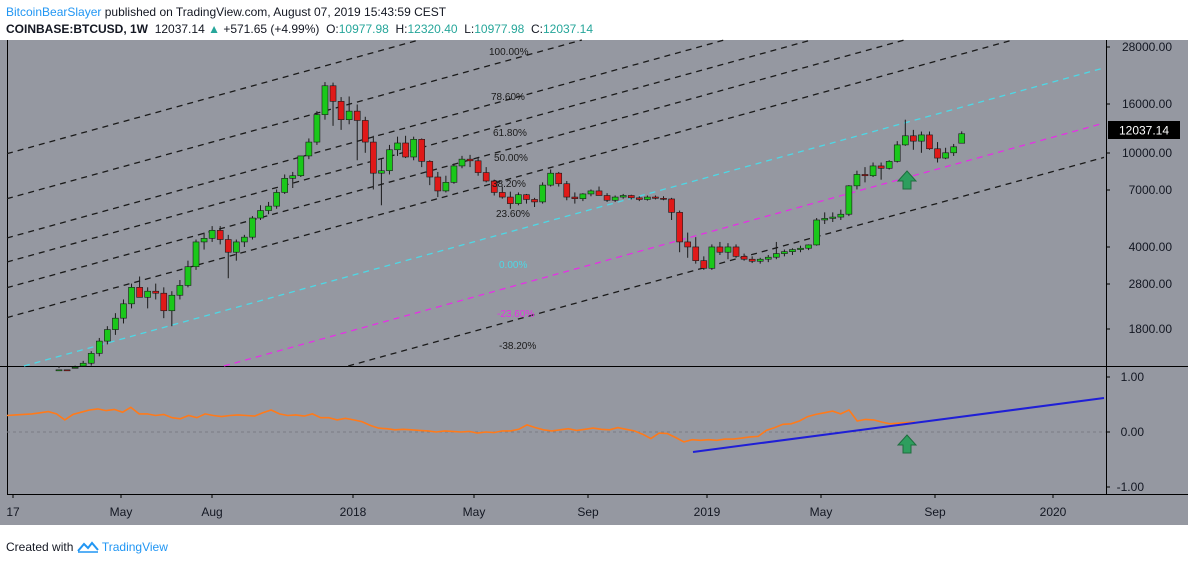 Image resolution: width=1188 pixels, height=564 pixels. Describe the element at coordinates (401, 29) in the screenshot. I see `high-label: H:` at that location.